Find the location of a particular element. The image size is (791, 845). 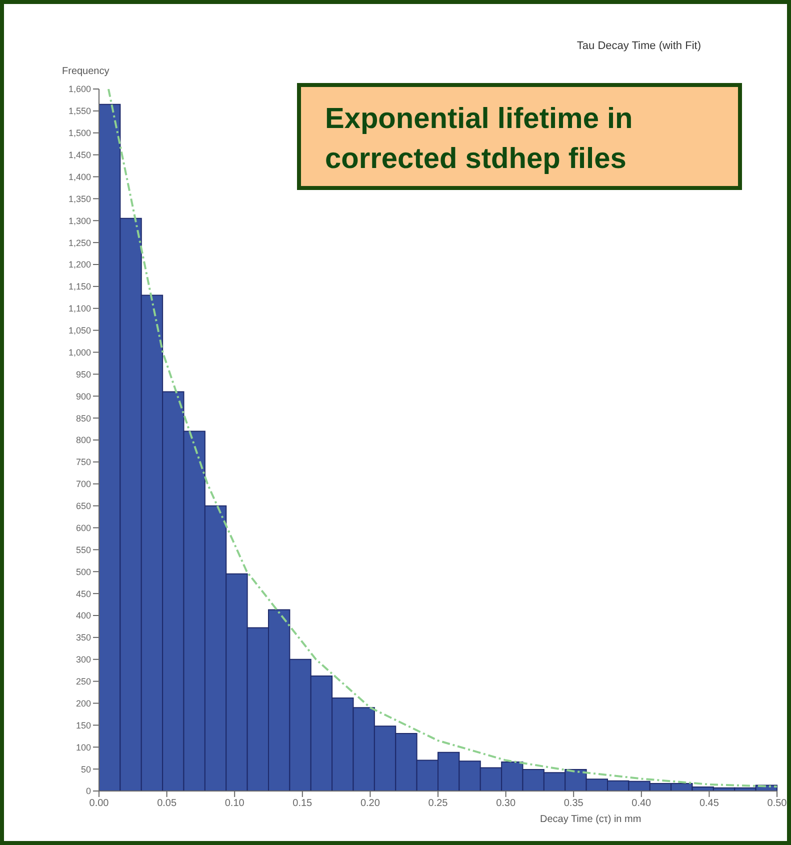

x-tick-label: 0.15 is located at coordinates (302, 804).